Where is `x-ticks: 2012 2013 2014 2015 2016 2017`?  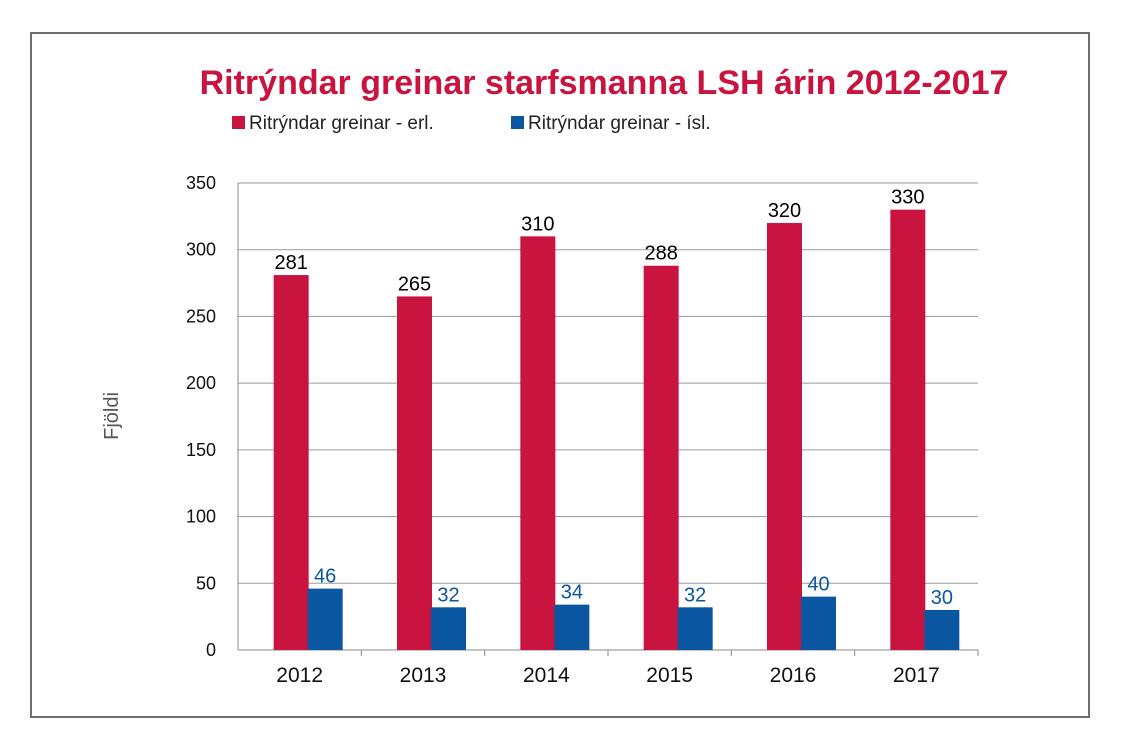 x-ticks: 2012 2013 2014 2015 2016 2017 is located at coordinates (627, 668).